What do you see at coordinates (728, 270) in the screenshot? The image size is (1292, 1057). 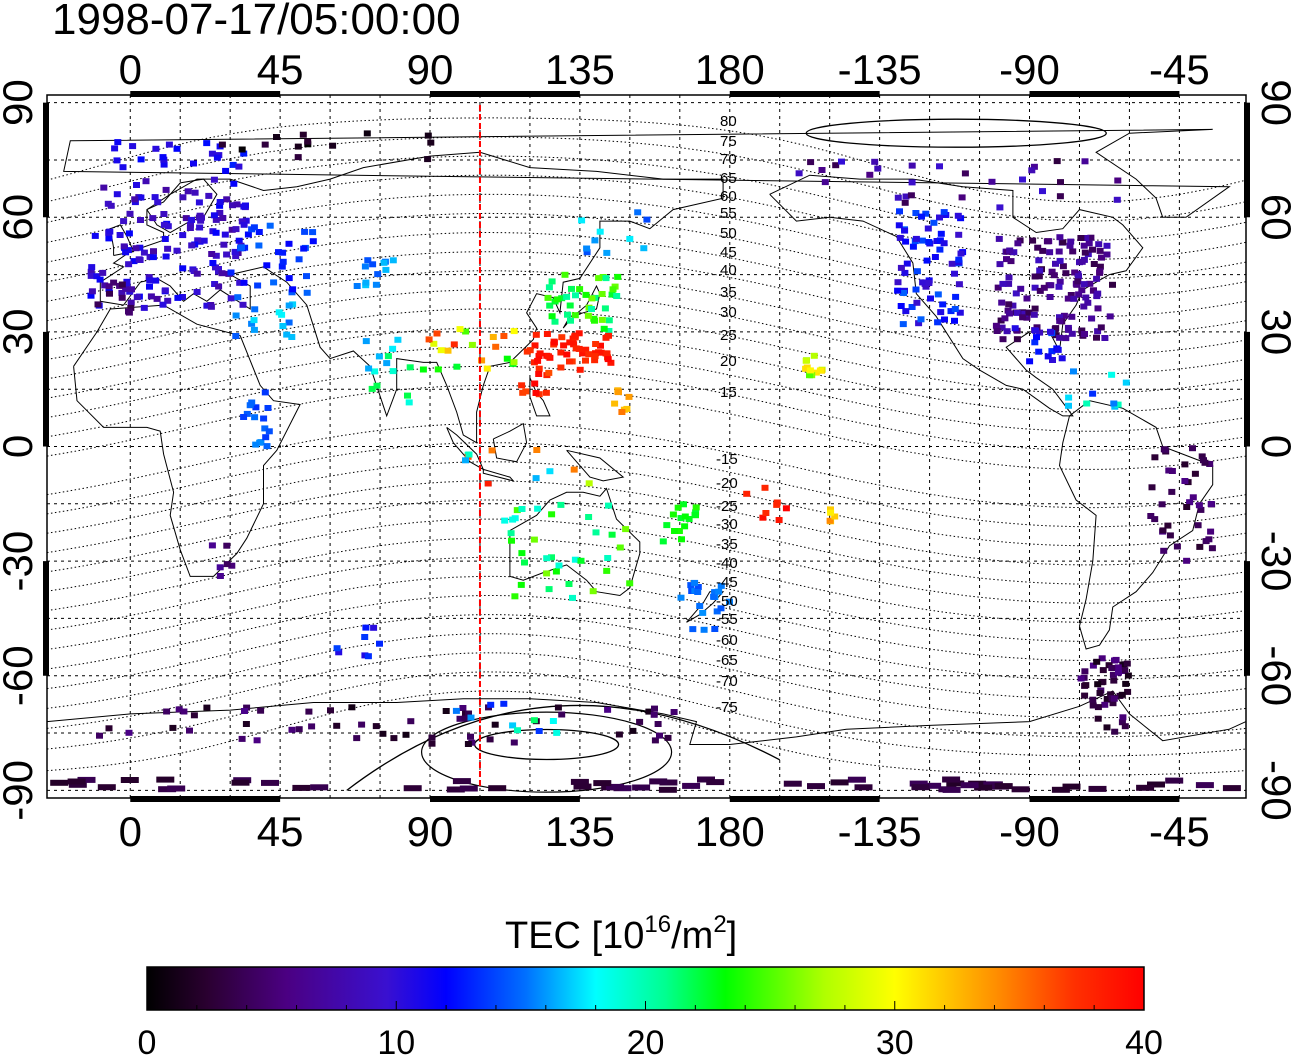 I see `contour-label: 40` at bounding box center [728, 270].